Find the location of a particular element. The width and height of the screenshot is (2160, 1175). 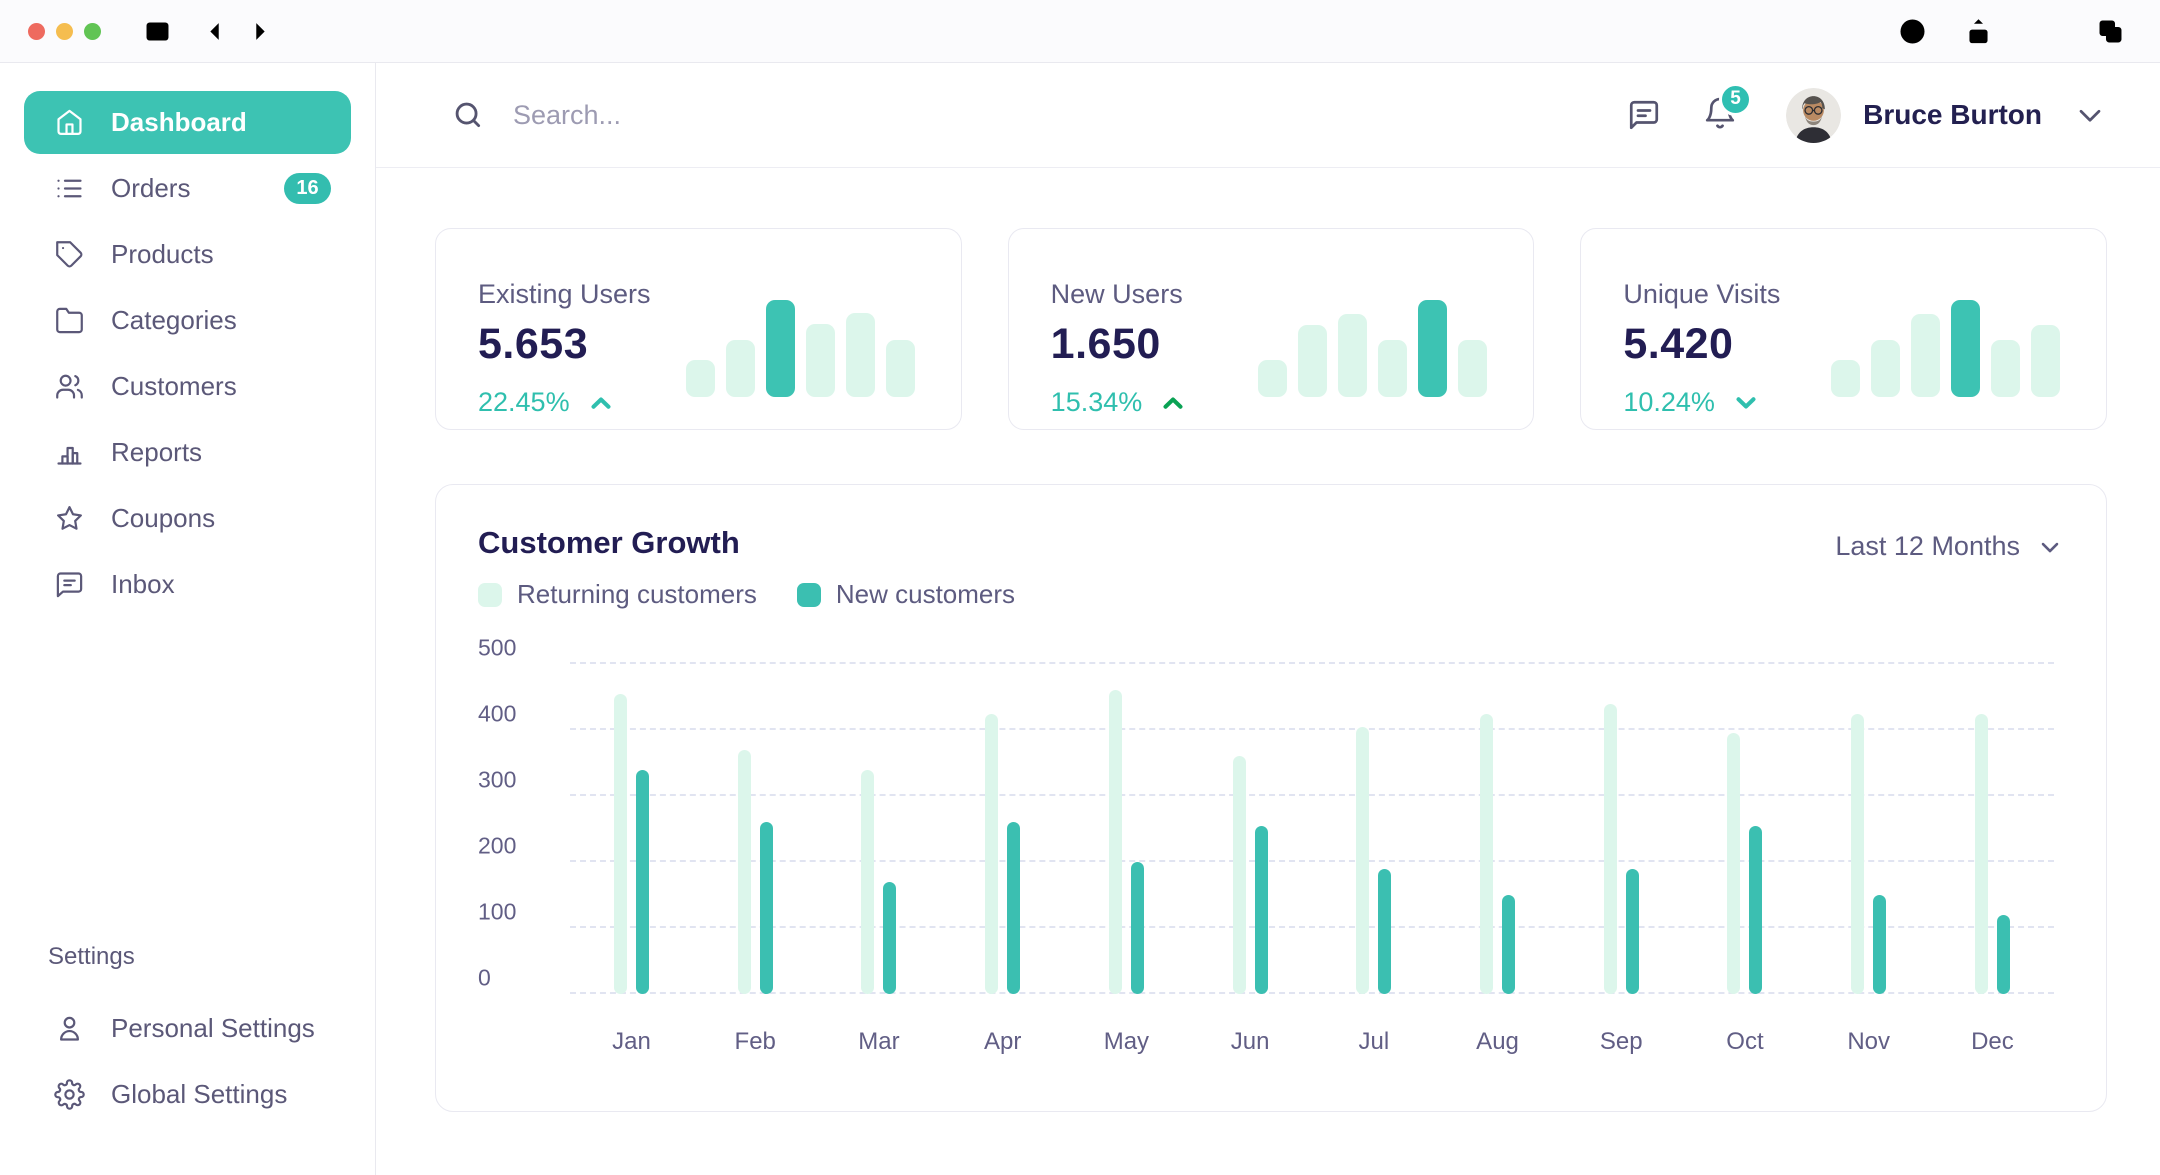

tag-icon is located at coordinates (69, 254).